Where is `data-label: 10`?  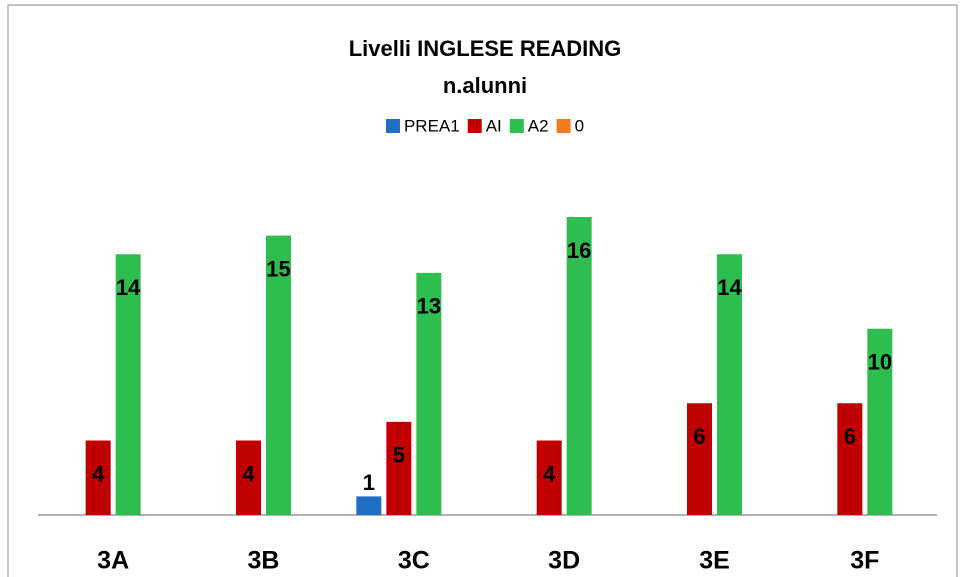
data-label: 10 is located at coordinates (880, 362).